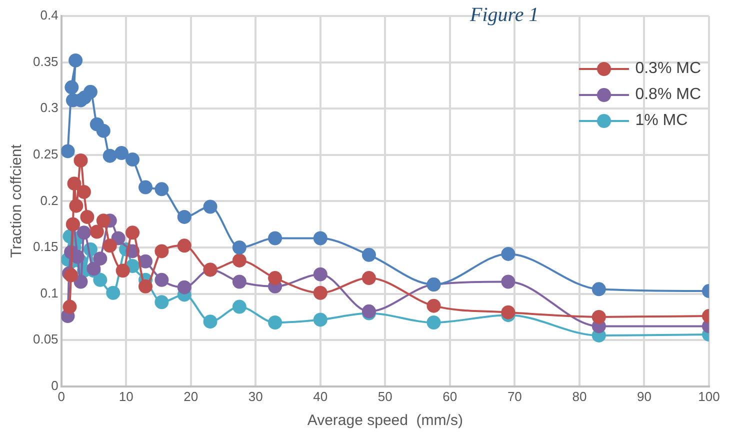 This screenshot has height=434, width=735. I want to click on x-tick-label: 40, so click(320, 396).